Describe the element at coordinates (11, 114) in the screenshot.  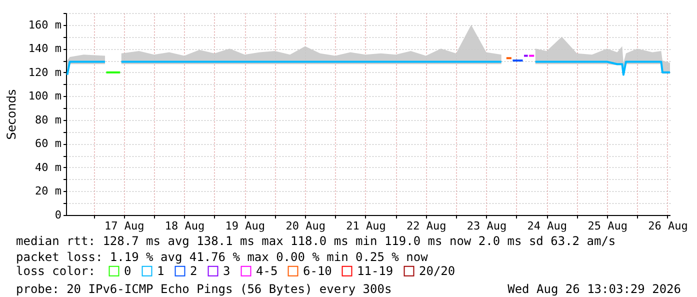
I see `y-axis-title: Seconds` at that location.